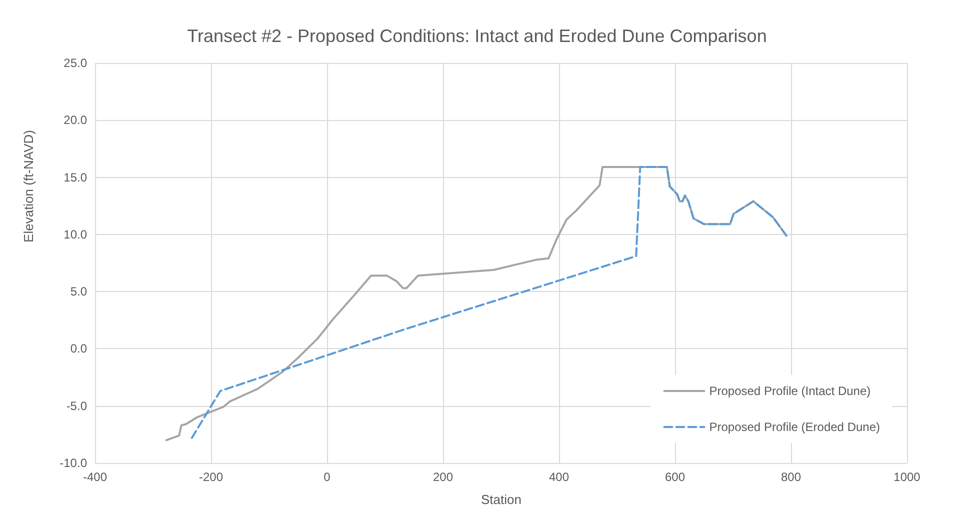 This screenshot has height=531, width=954. I want to click on x-tick-label: -200, so click(211, 477).